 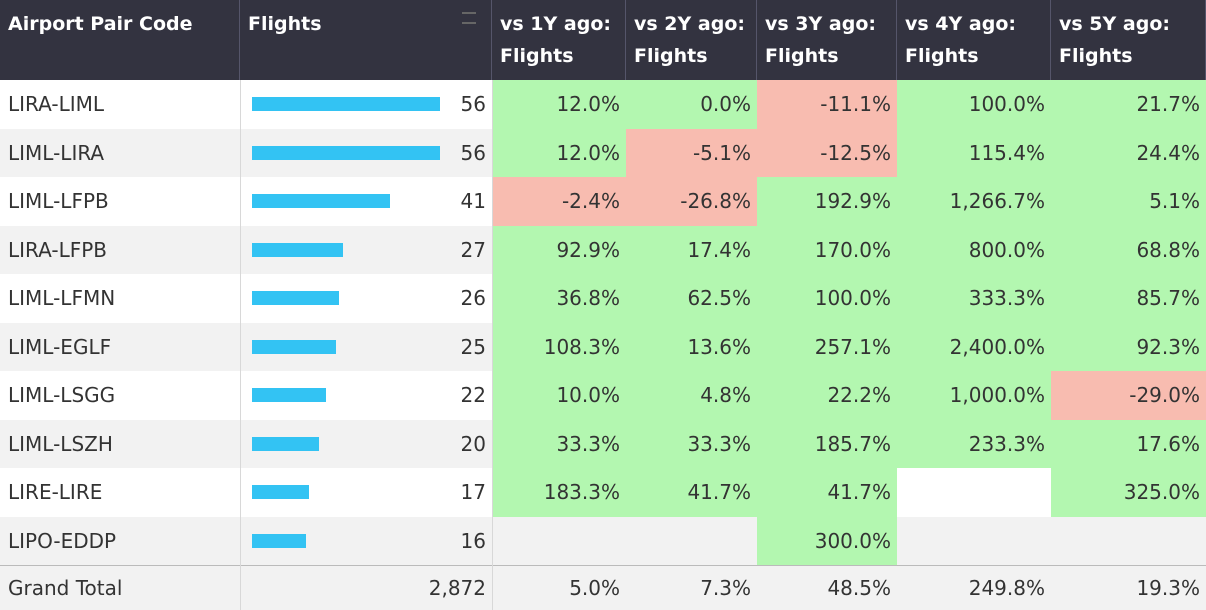 I want to click on row-background, so click(x=603, y=540).